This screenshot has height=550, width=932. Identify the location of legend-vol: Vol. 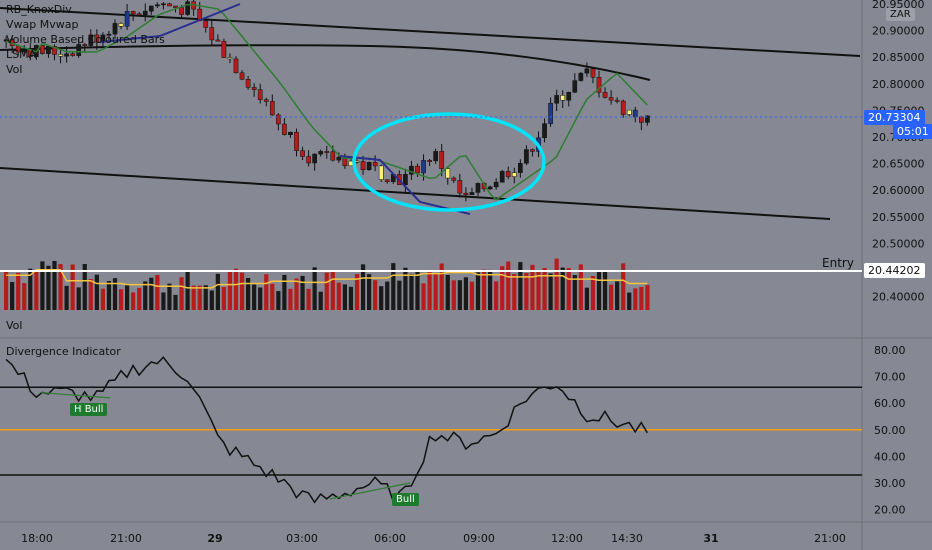
(14, 69).